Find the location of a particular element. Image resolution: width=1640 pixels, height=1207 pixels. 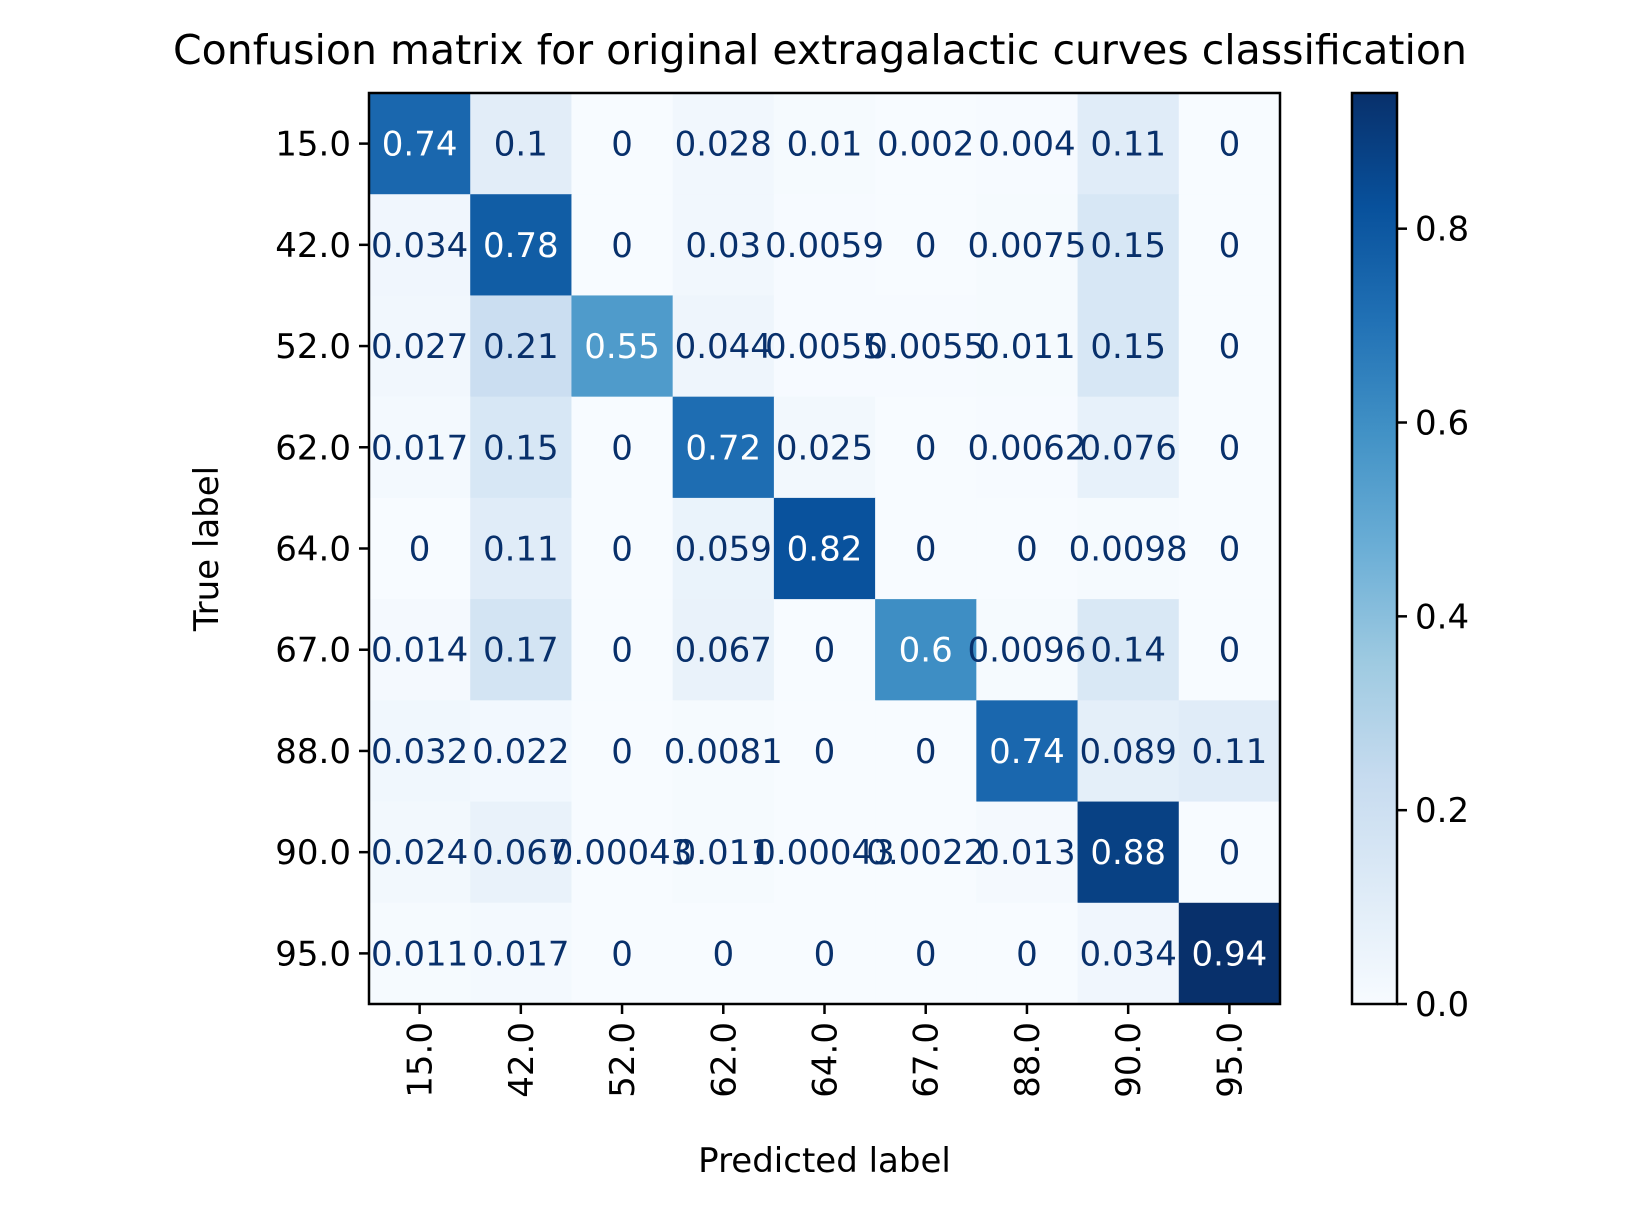

matrix-cell-label: 0.027 is located at coordinates (419, 347).